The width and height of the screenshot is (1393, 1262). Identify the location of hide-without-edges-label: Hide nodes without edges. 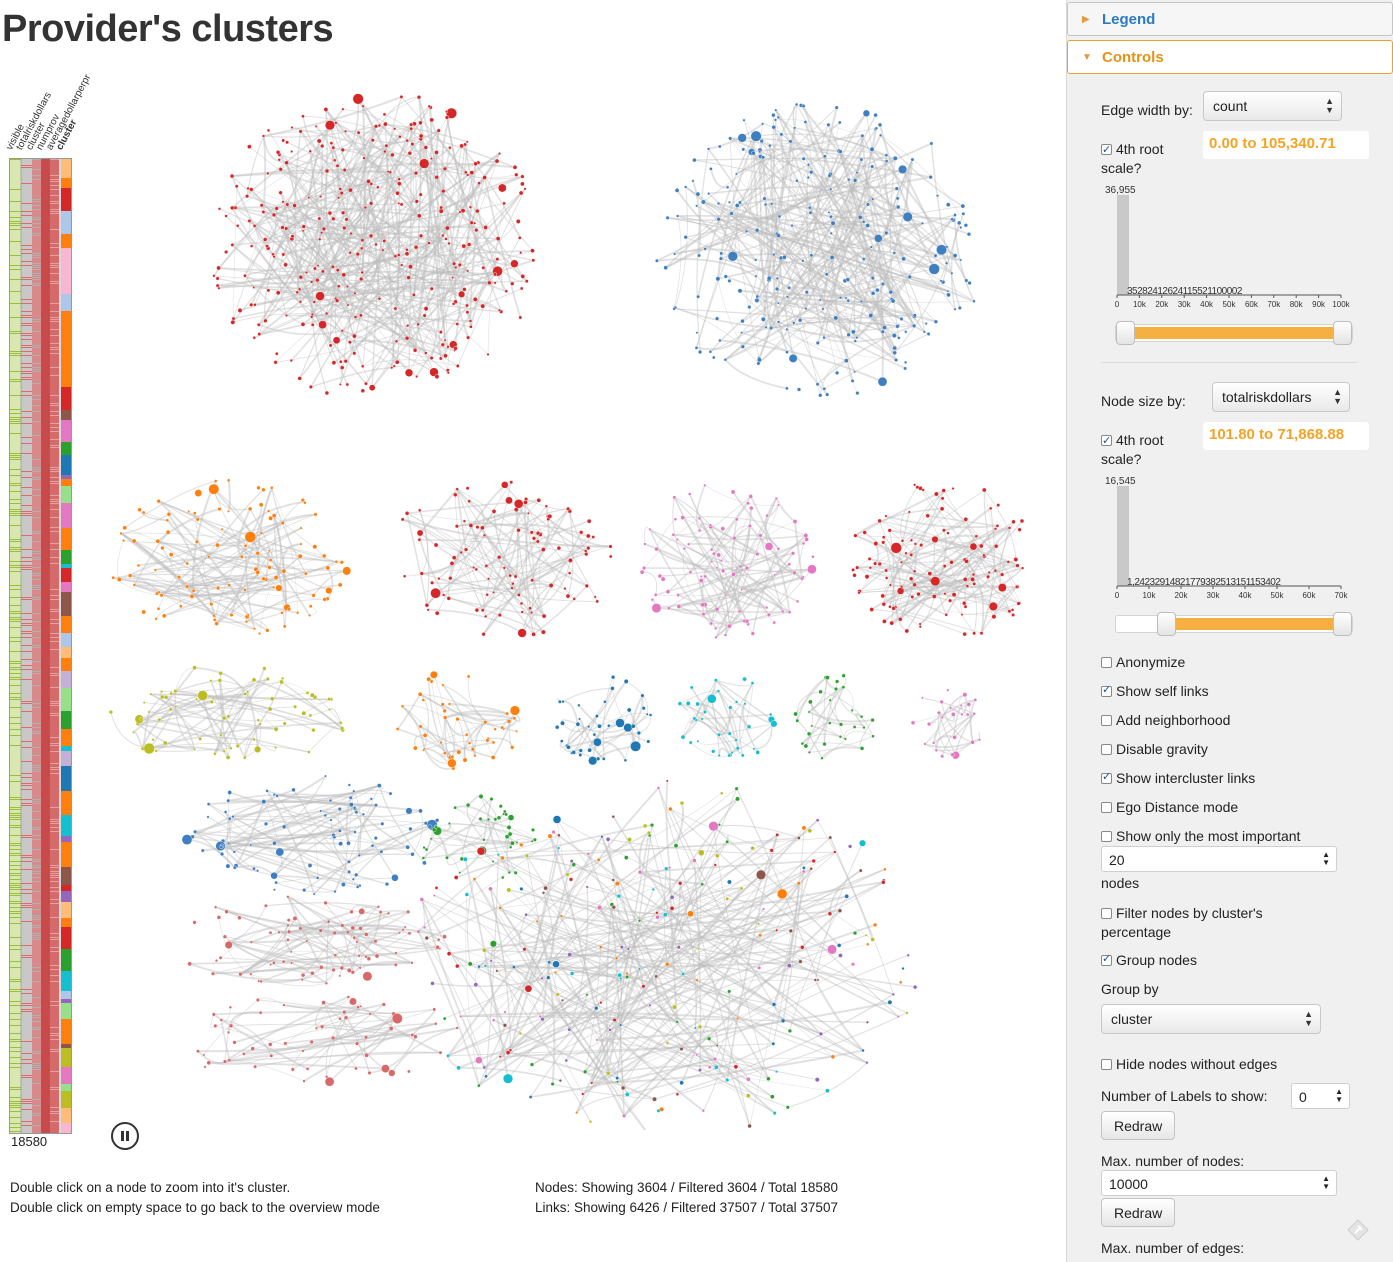
(1197, 1064).